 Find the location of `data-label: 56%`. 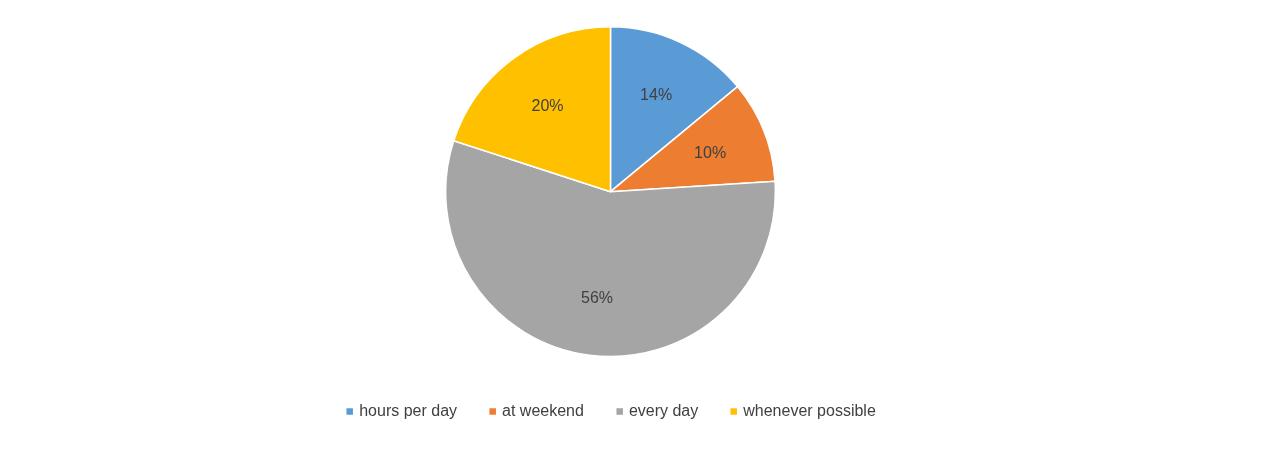

data-label: 56% is located at coordinates (597, 298).